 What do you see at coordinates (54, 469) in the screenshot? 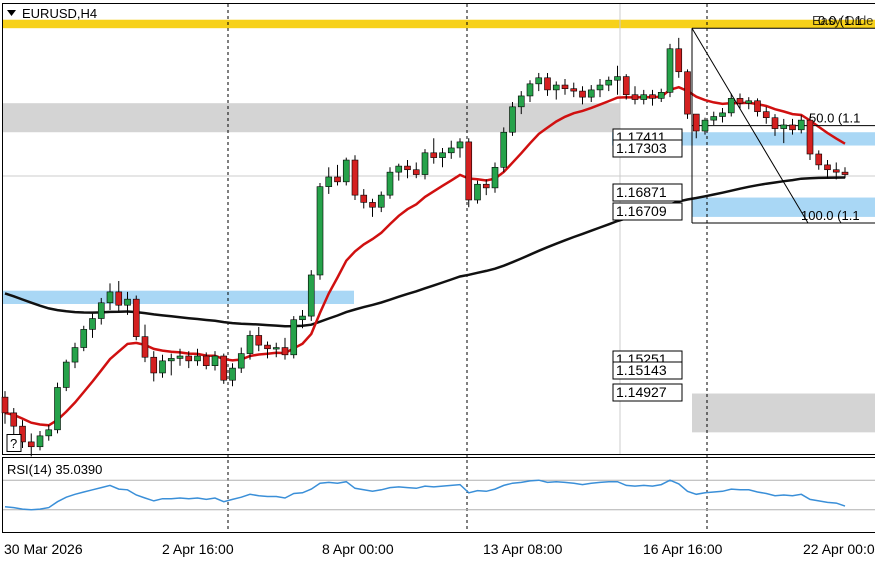
I see `rsi-label: RSI(14) 35.0390` at bounding box center [54, 469].